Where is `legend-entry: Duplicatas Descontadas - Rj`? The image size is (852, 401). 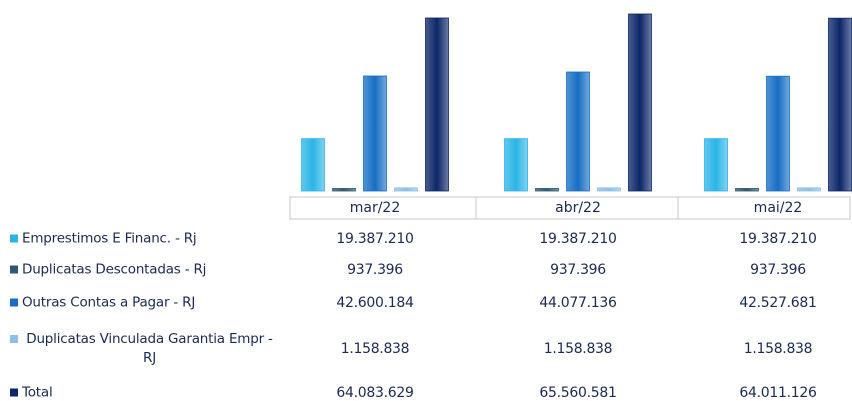 legend-entry: Duplicatas Descontadas - Rj is located at coordinates (147, 270).